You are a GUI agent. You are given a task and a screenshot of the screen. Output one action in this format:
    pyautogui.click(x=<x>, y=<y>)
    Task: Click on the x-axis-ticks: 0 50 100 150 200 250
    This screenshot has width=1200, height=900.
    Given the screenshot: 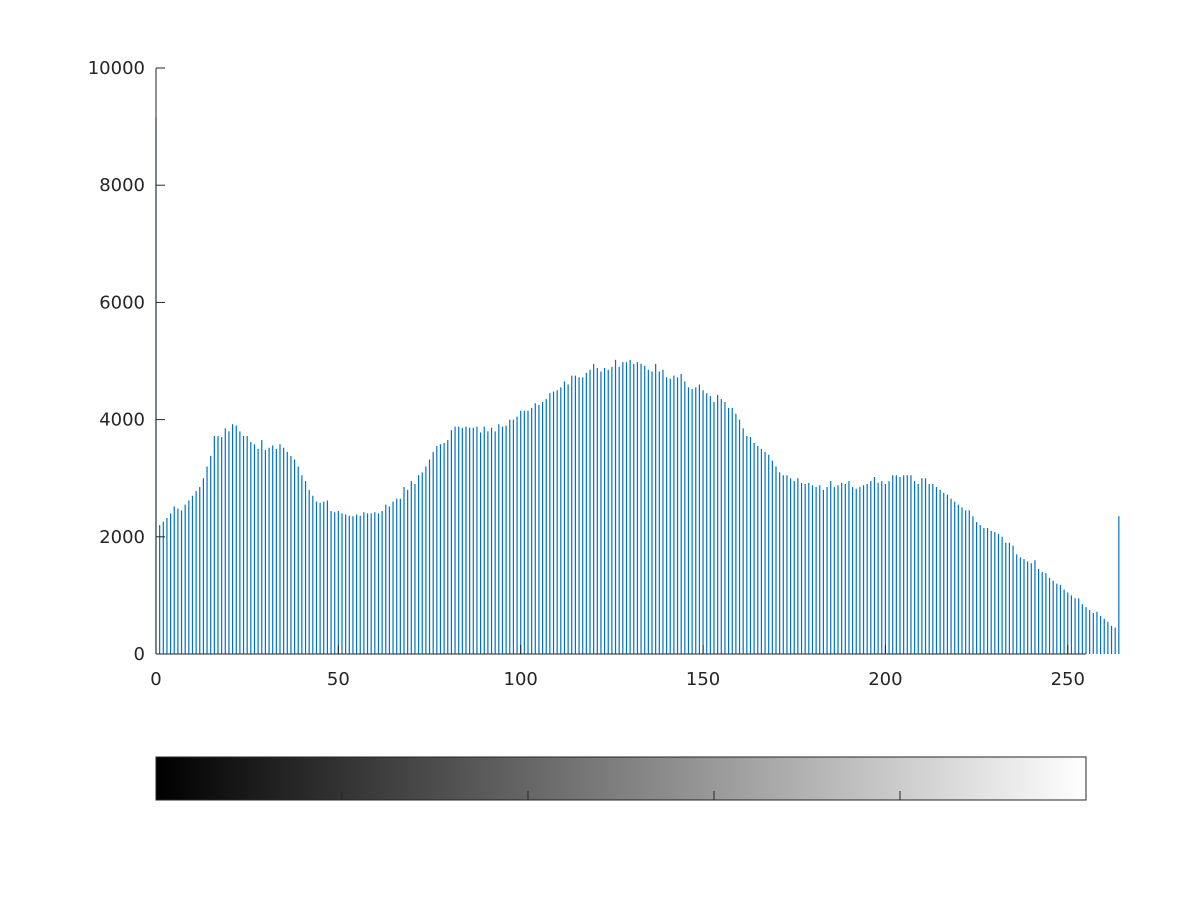 What is the action you would take?
    pyautogui.click(x=617, y=667)
    